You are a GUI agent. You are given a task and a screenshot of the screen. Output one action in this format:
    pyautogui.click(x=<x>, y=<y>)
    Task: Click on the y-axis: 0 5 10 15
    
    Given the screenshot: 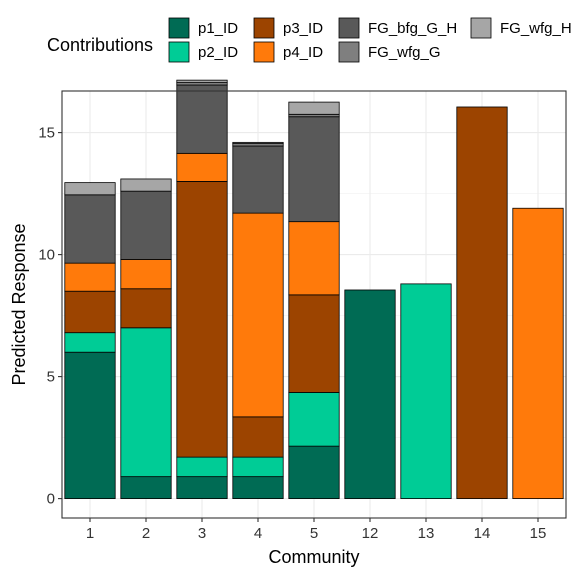 What is the action you would take?
    pyautogui.click(x=50, y=316)
    